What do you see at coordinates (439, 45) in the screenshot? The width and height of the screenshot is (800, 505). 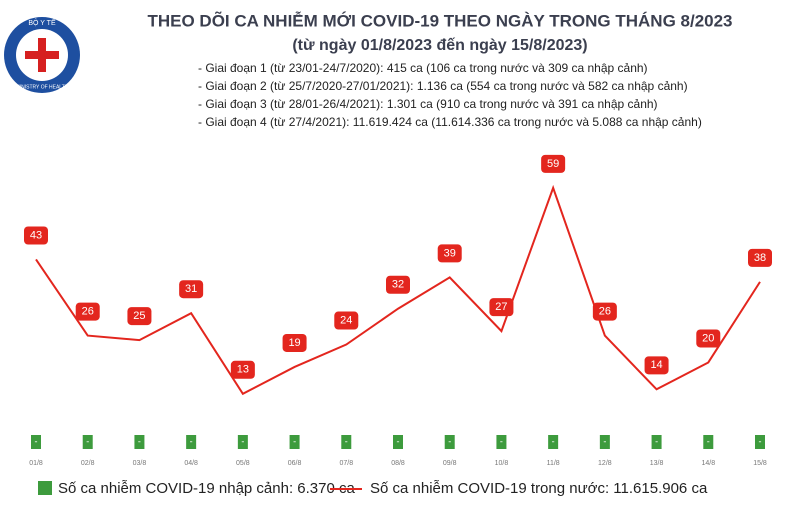 I see `chart-subtitle: (từ ngày 01/8/2023 đến ngày 15/8/2023)` at bounding box center [439, 45].